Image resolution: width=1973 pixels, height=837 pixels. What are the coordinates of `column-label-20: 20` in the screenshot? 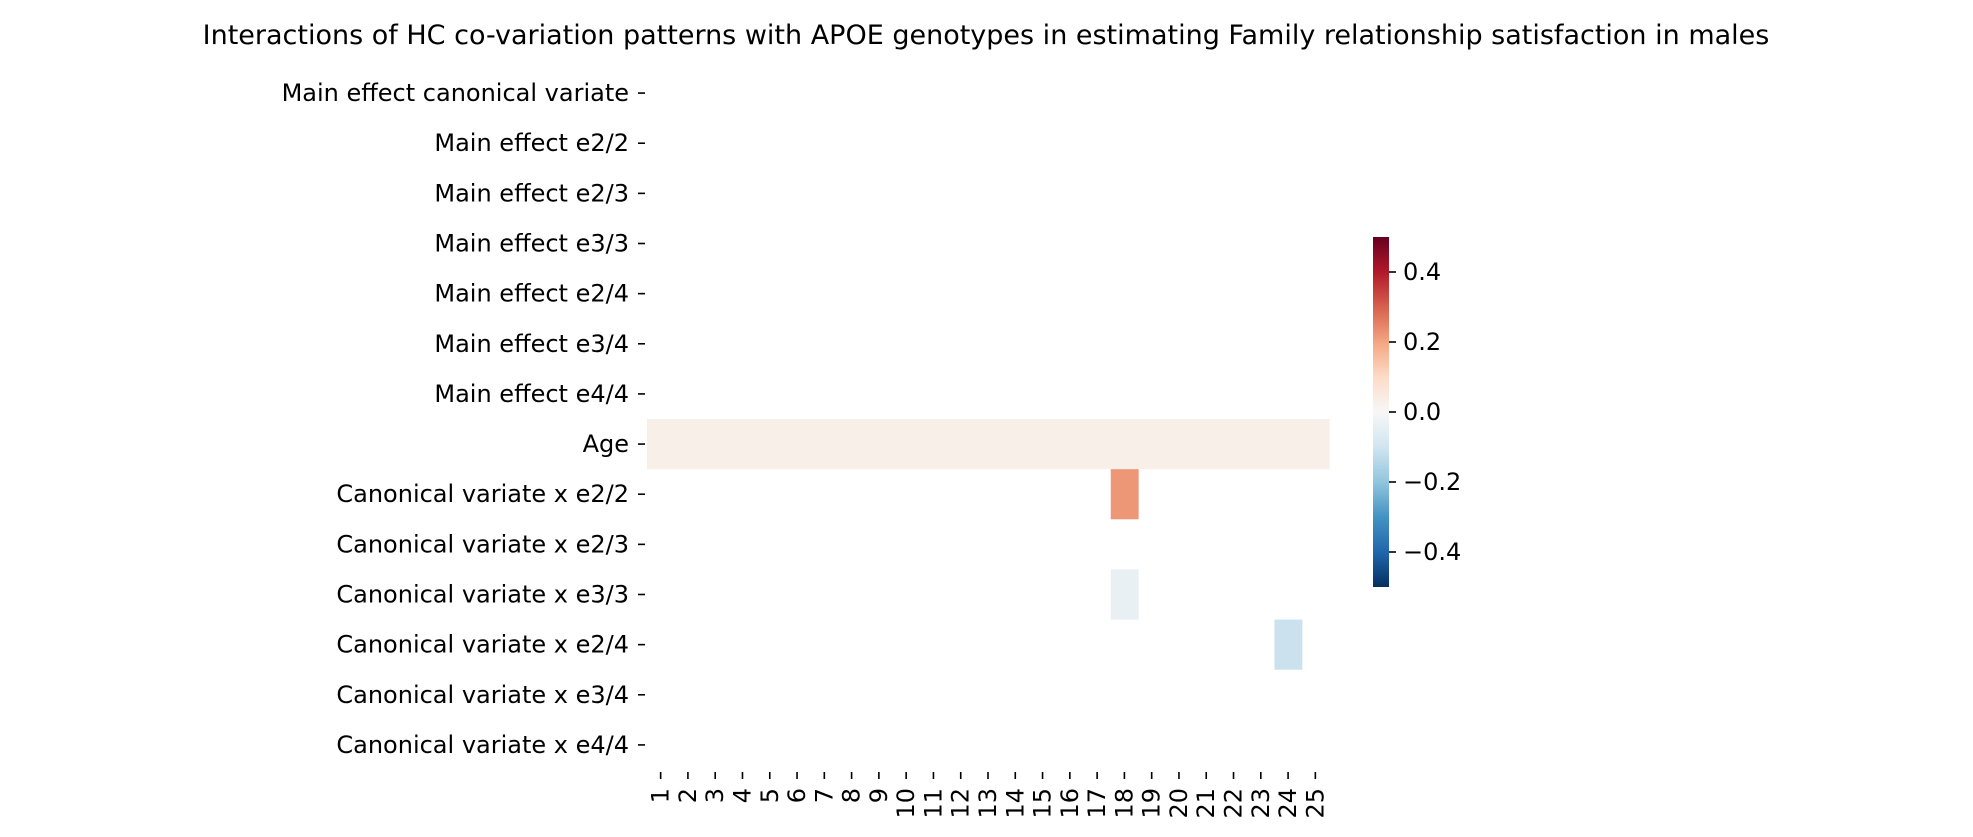 It's located at (1179, 803).